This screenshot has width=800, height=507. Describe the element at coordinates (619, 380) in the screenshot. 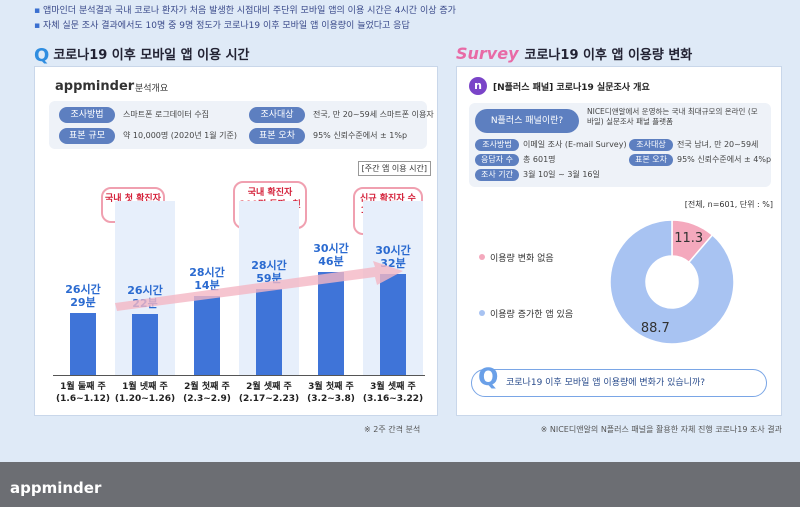

I see `survey-question: Q 코로나19 이후 모바일 앱 이용량에 변화가 있습니까?` at that location.